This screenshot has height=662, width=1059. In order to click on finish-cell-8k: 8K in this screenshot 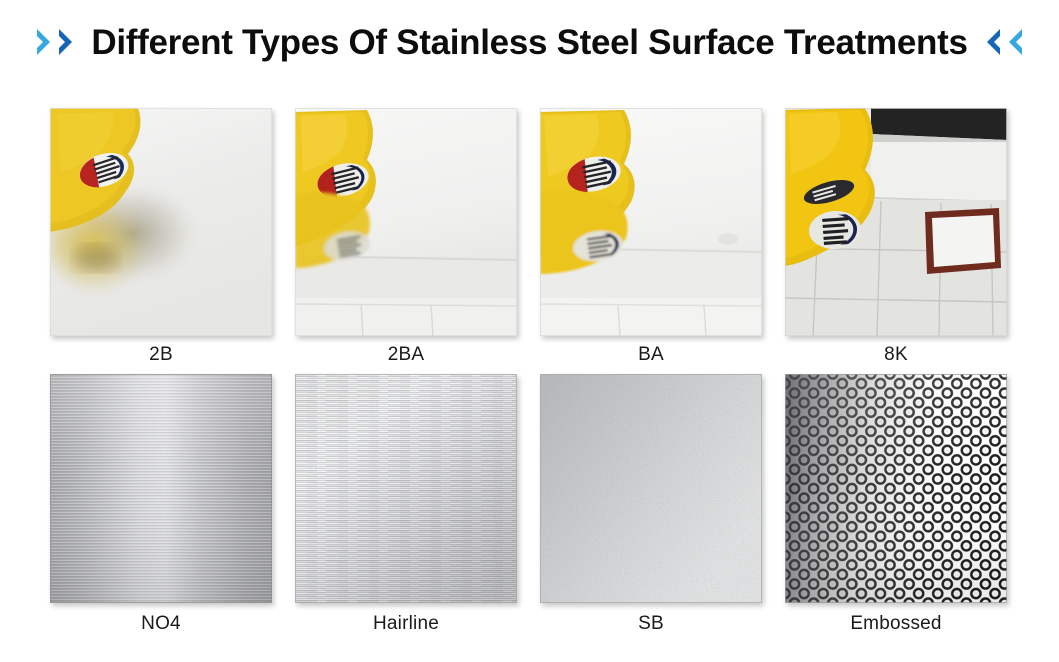, I will do `click(896, 237)`.